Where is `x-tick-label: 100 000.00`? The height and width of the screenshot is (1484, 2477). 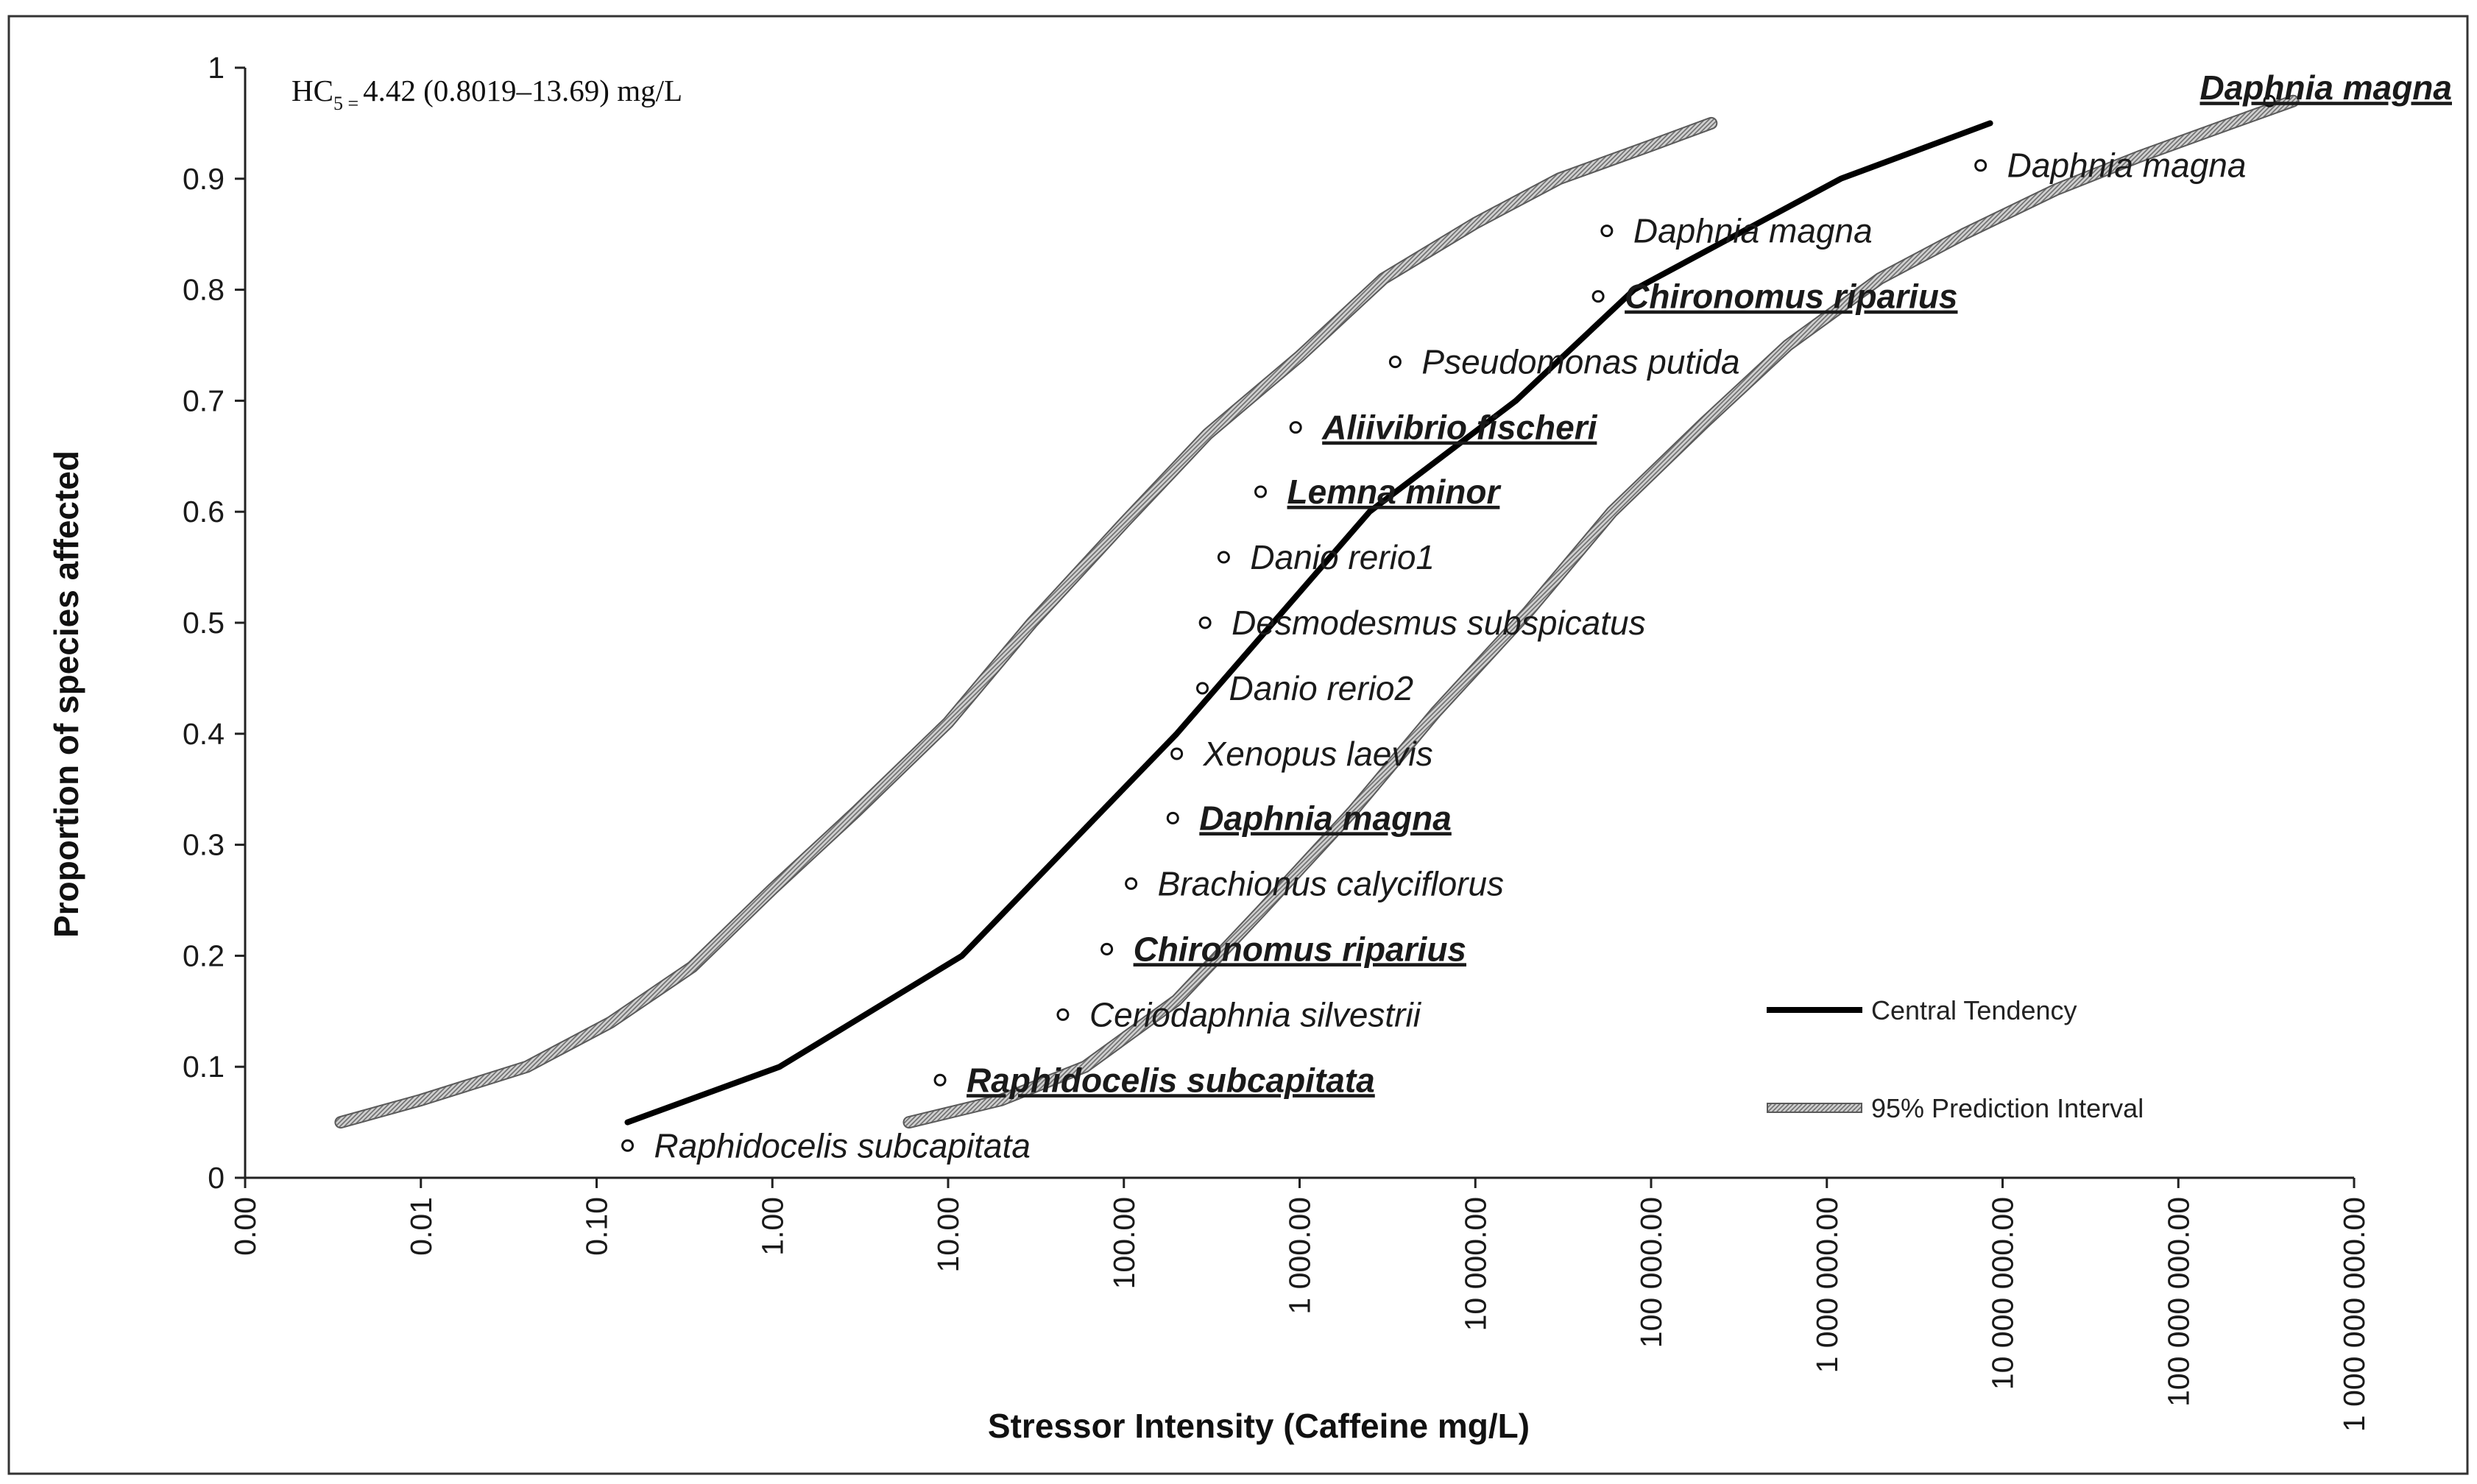 x-tick-label: 100 000.00 is located at coordinates (1651, 1272).